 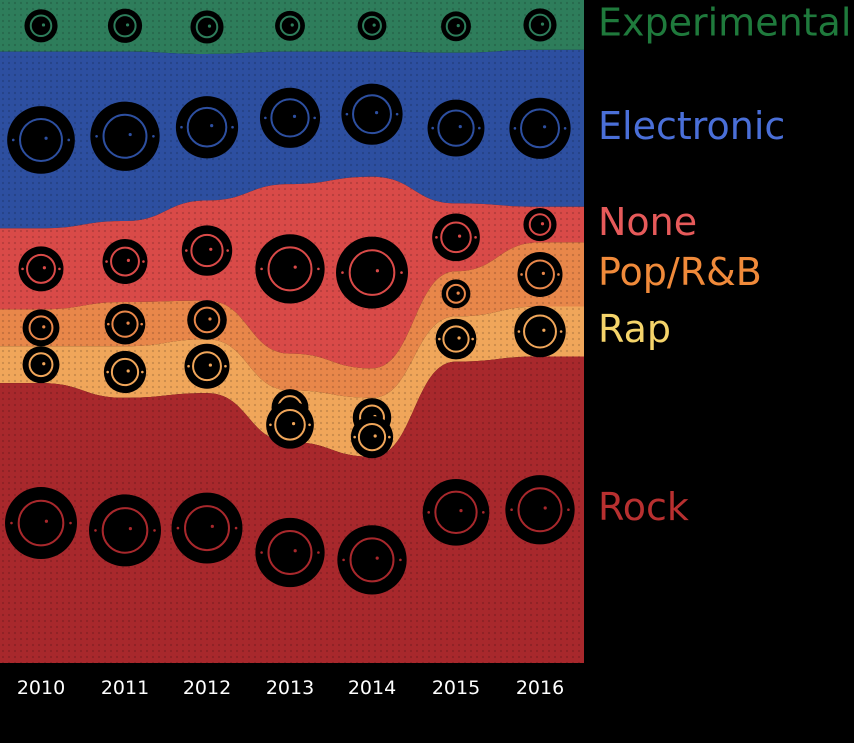 What do you see at coordinates (540, 688) in the screenshot?
I see `x-tick-label-2016: 2016` at bounding box center [540, 688].